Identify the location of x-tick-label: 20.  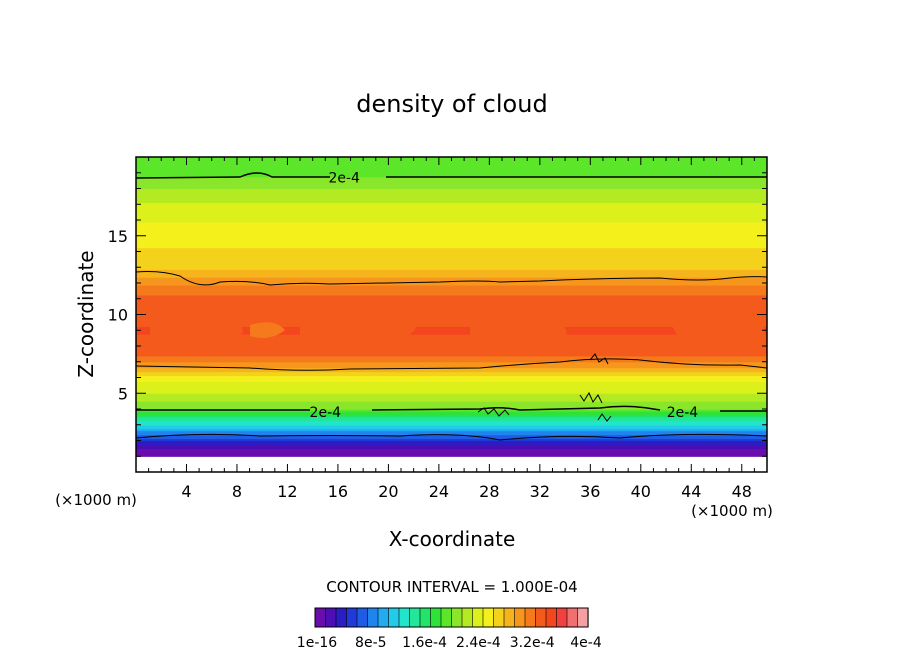
(388, 491).